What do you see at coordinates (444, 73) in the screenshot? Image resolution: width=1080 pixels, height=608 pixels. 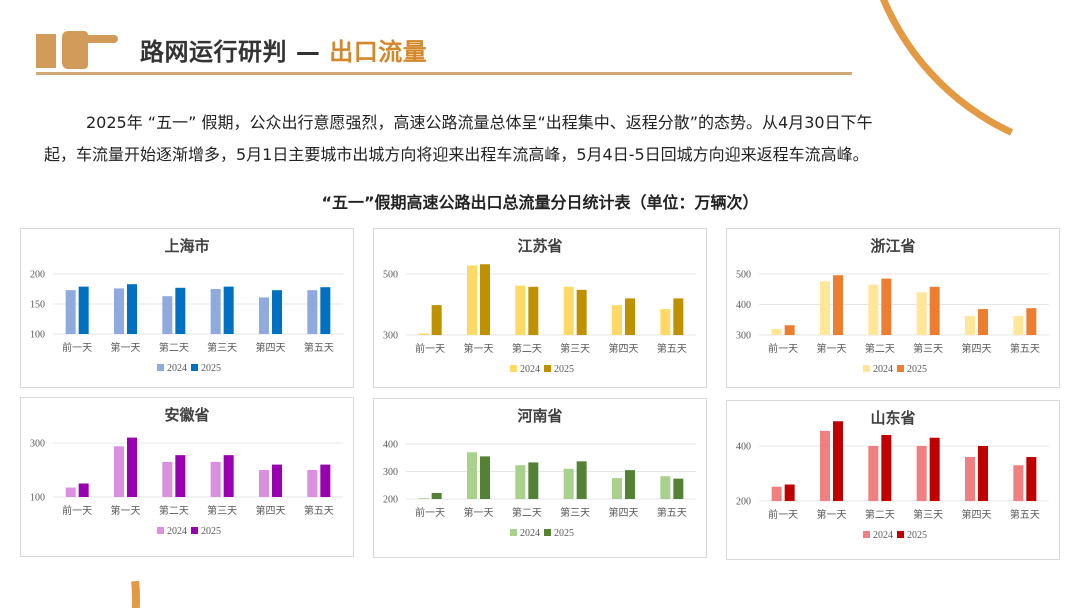 I see `header-divider` at bounding box center [444, 73].